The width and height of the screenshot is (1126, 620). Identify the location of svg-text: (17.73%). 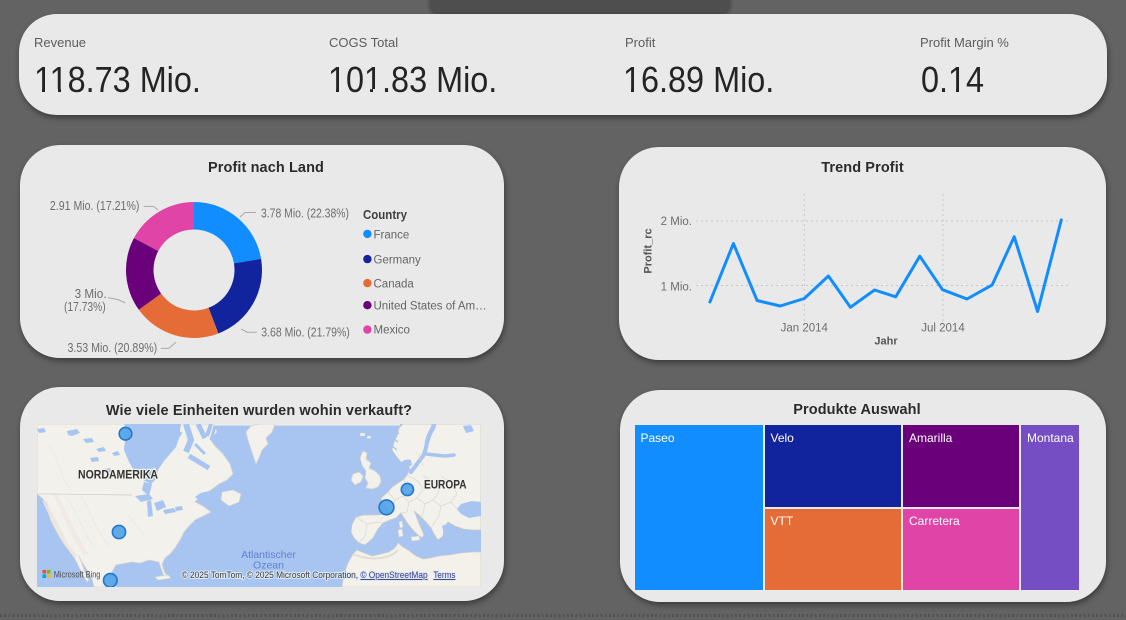
(85, 306).